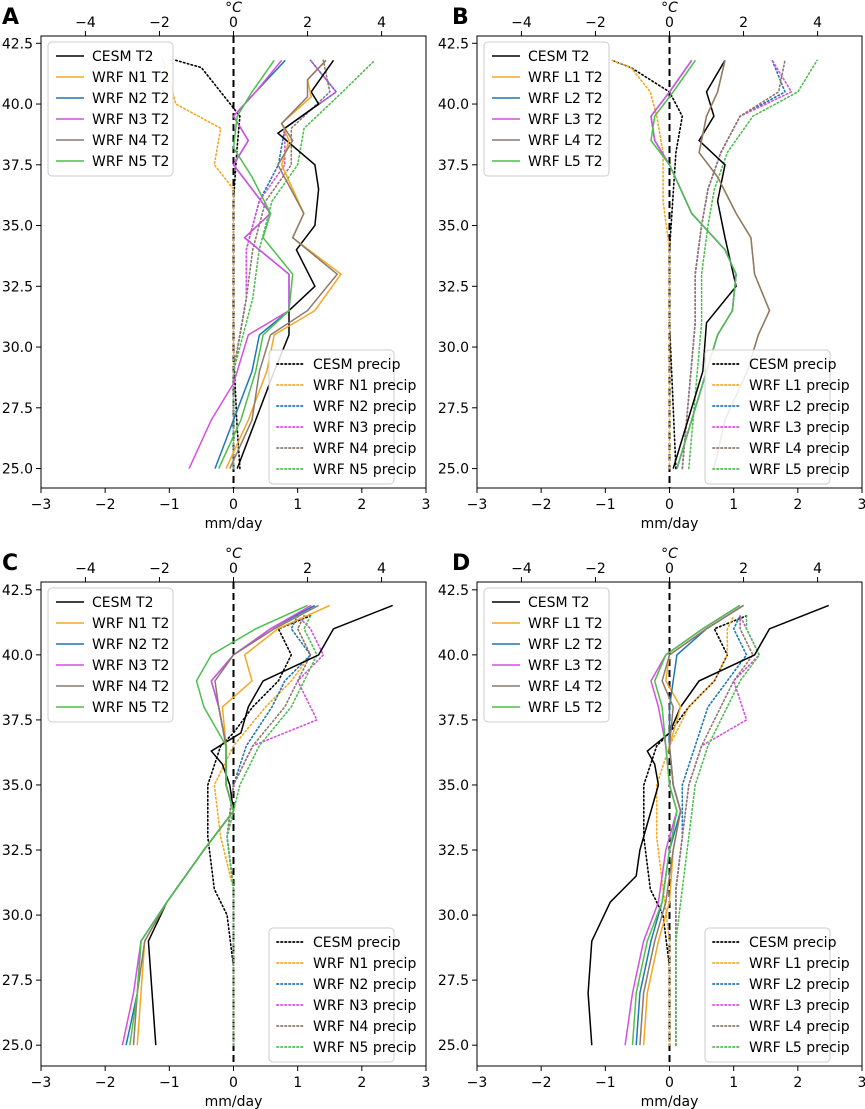  Describe the element at coordinates (364, 1006) in the screenshot. I see `legend-label: WRF N3 precip` at that location.